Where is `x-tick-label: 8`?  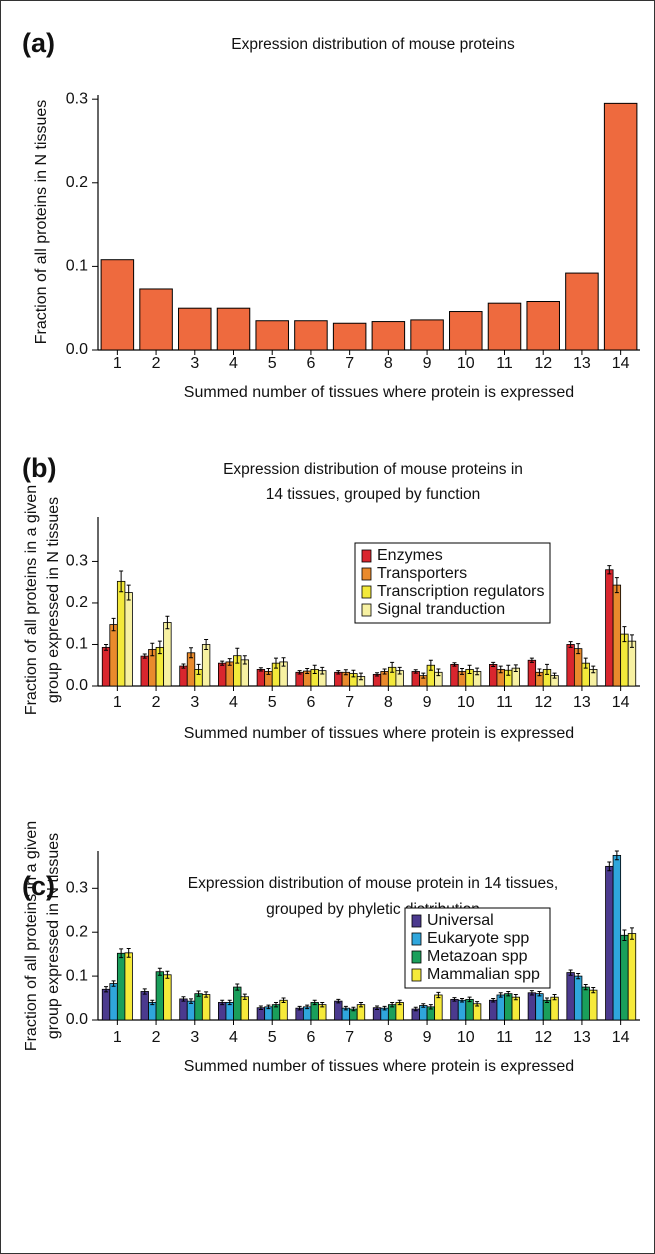
x-tick-label: 8 is located at coordinates (388, 1037).